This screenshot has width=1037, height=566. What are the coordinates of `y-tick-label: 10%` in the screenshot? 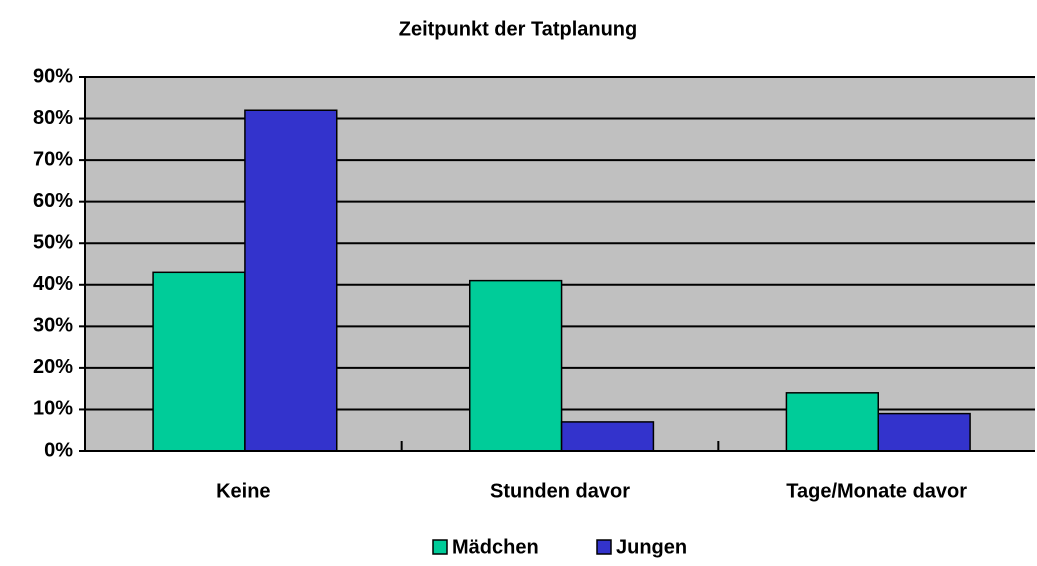 It's located at (53, 409).